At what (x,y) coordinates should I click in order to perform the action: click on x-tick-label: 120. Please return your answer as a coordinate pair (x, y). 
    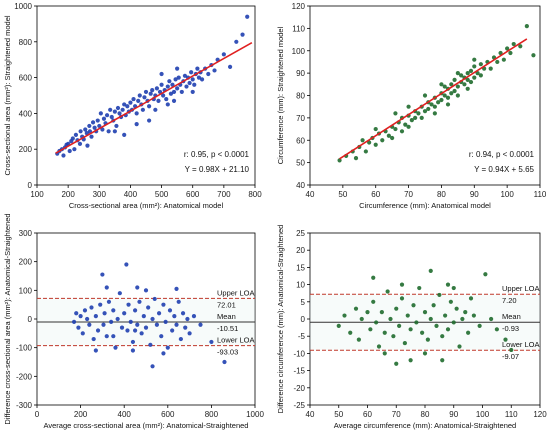
    Looking at the image, I should click on (540, 414).